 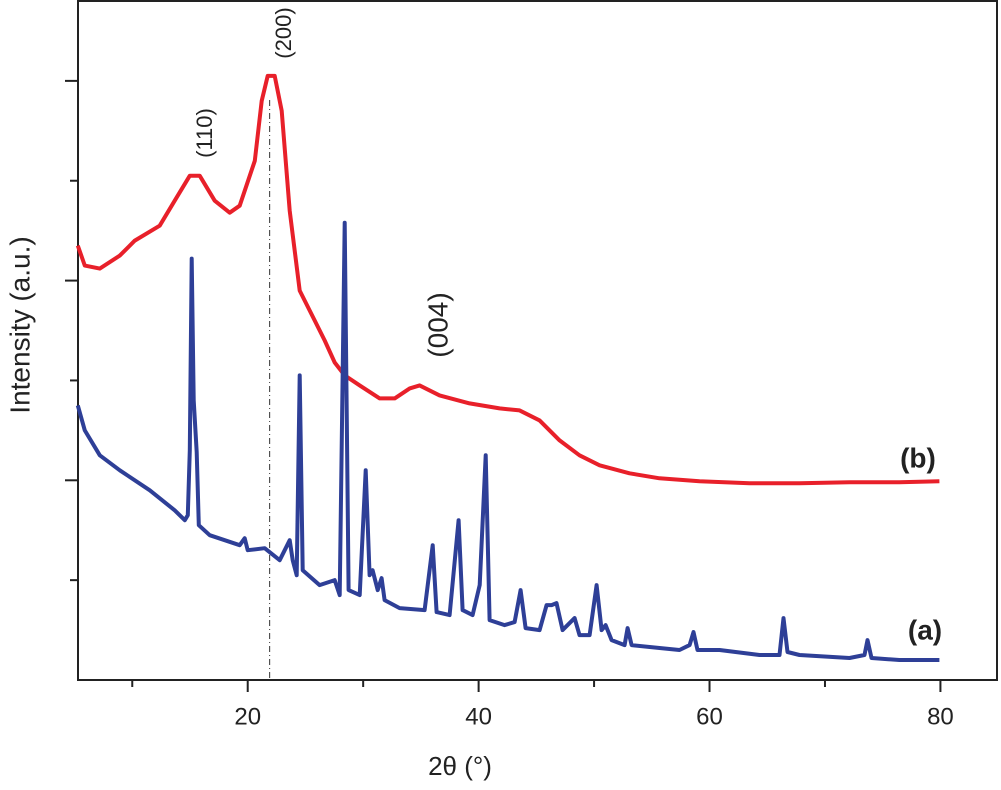 I want to click on x-tick-label: 40, so click(x=478, y=716).